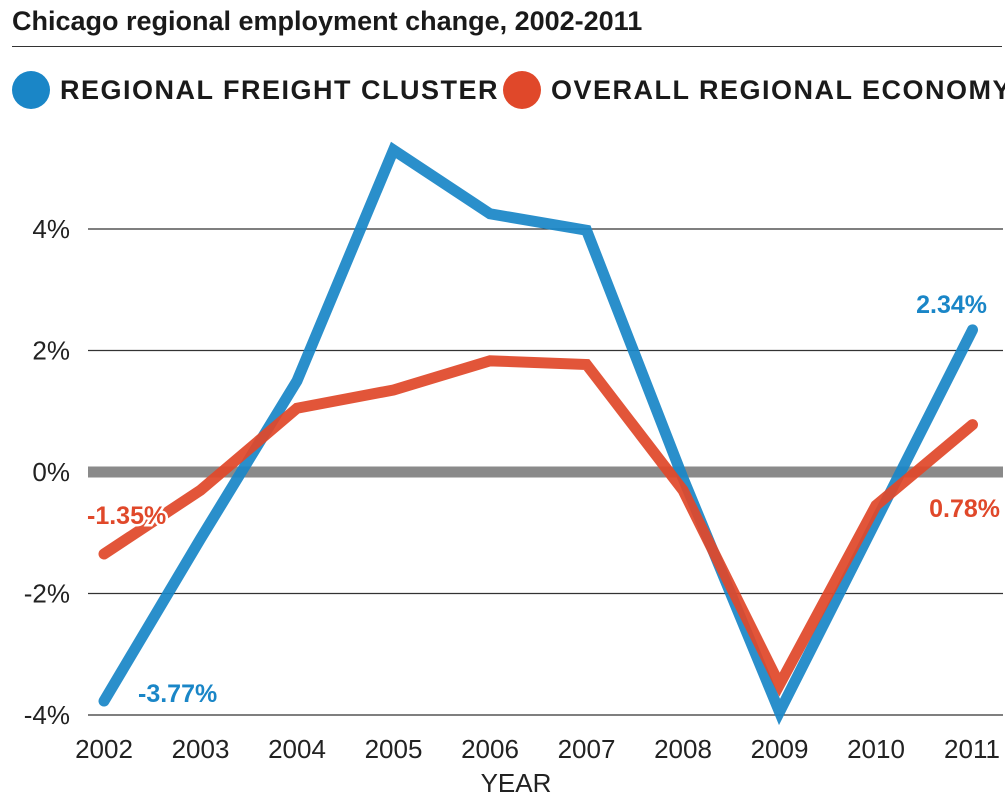 This screenshot has width=1005, height=799. Describe the element at coordinates (522, 90) in the screenshot. I see `legend-swatch-economy` at that location.